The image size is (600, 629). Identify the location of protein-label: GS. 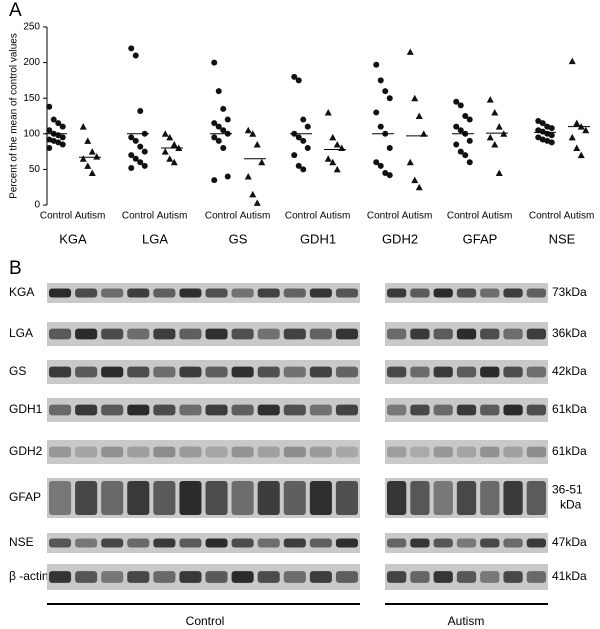
(17, 371).